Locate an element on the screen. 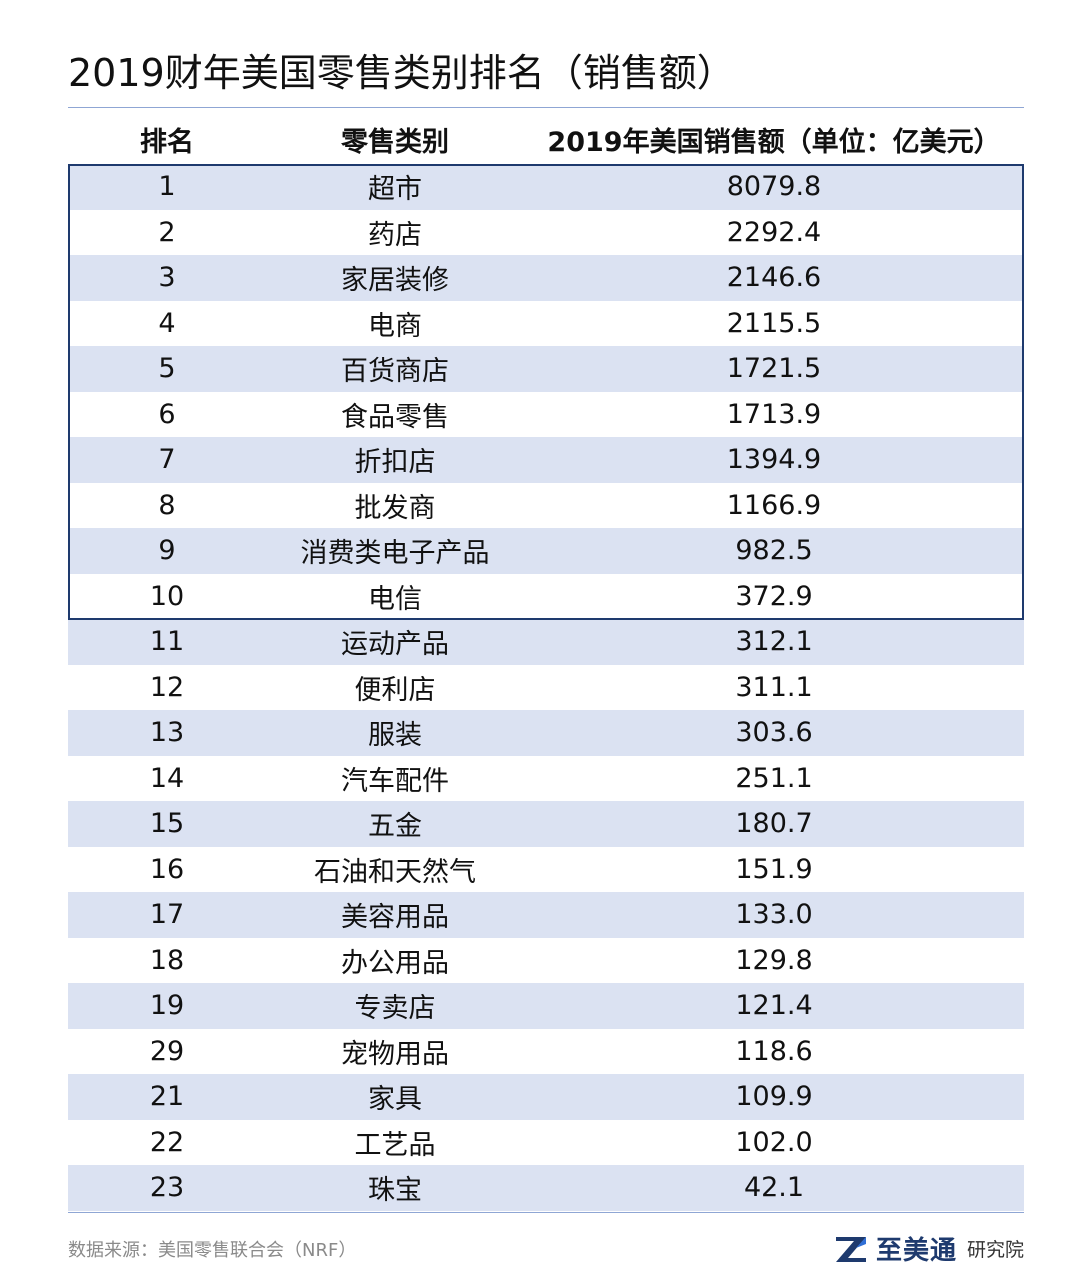  table-row: 8 批发商 1166.9 is located at coordinates (546, 505).